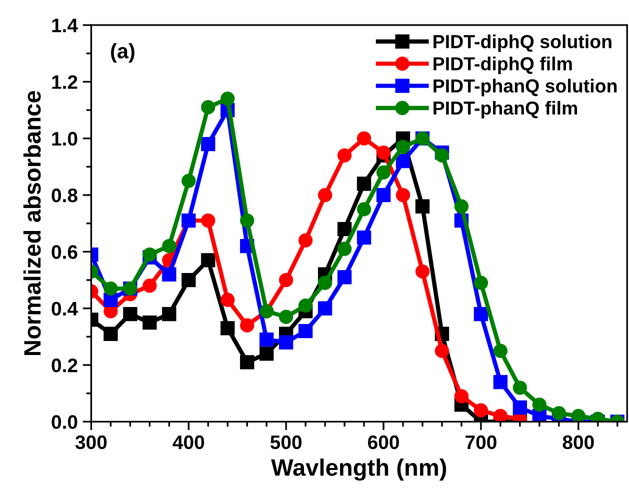 This screenshot has height=502, width=629. Describe the element at coordinates (122, 53) in the screenshot. I see `annotation: (a)` at that location.